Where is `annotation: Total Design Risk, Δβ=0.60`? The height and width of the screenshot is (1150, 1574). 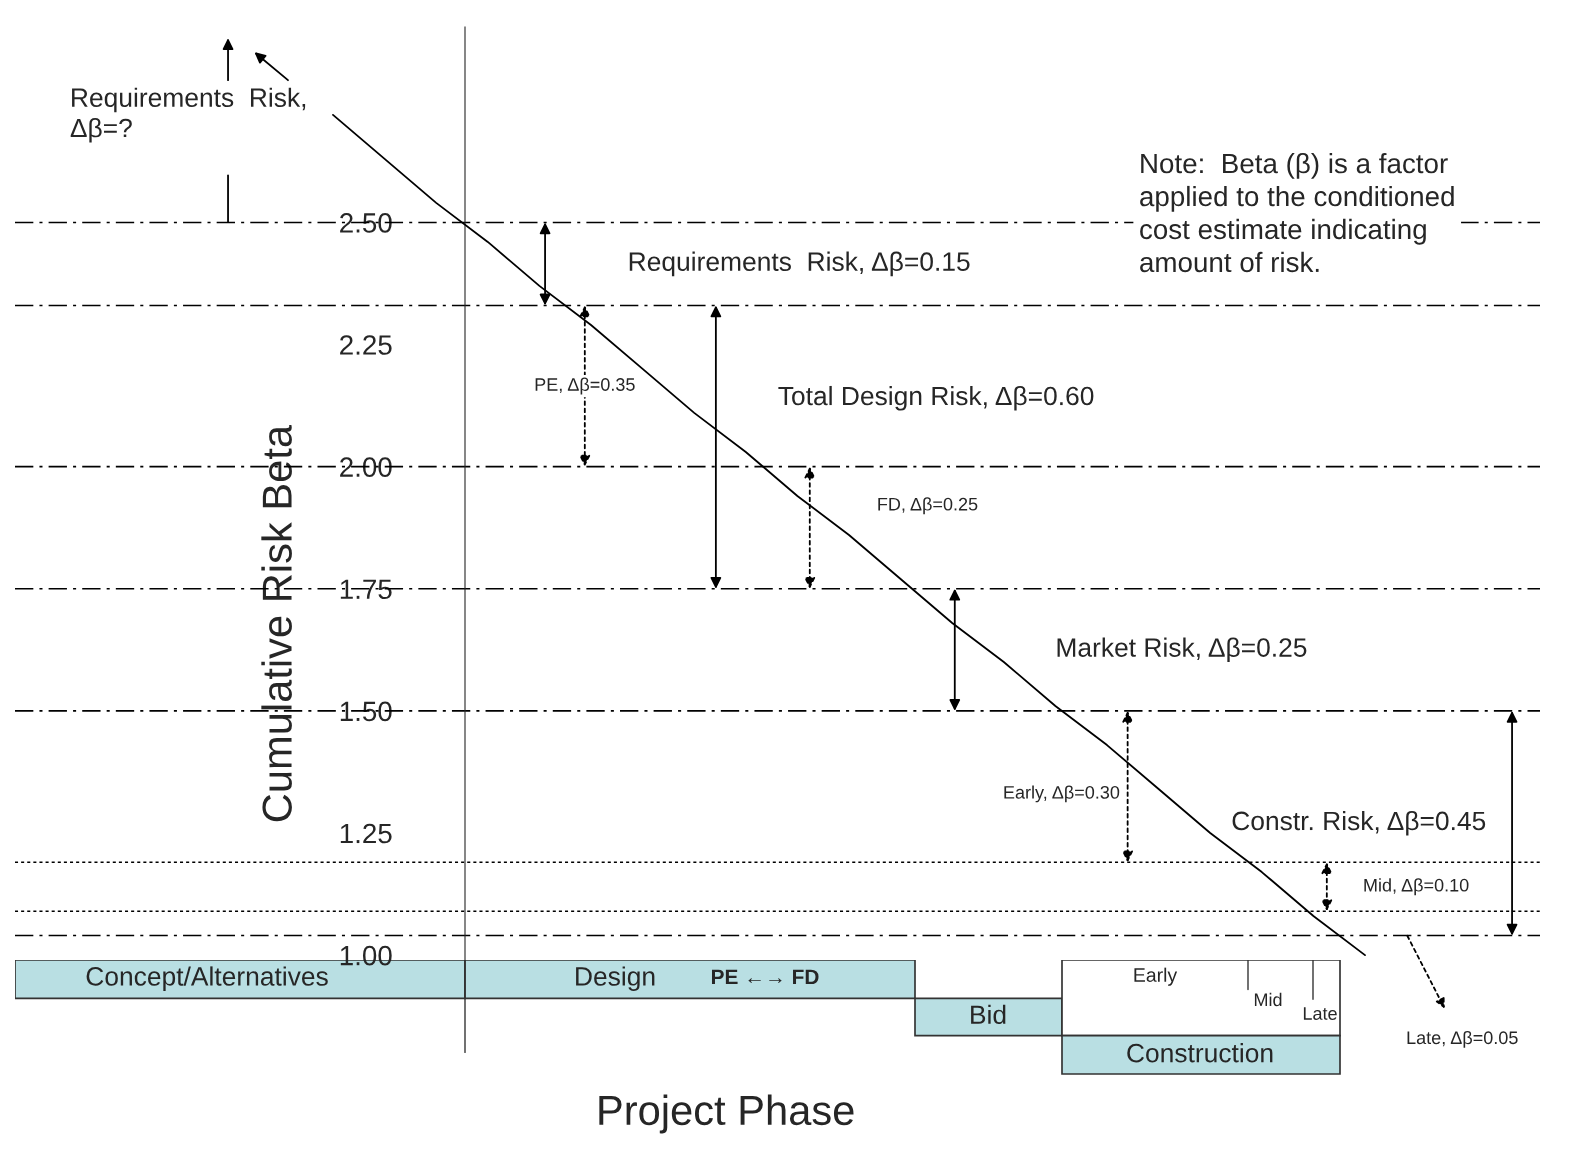
annotation: Total Design Risk, Δβ=0.60 is located at coordinates (936, 398).